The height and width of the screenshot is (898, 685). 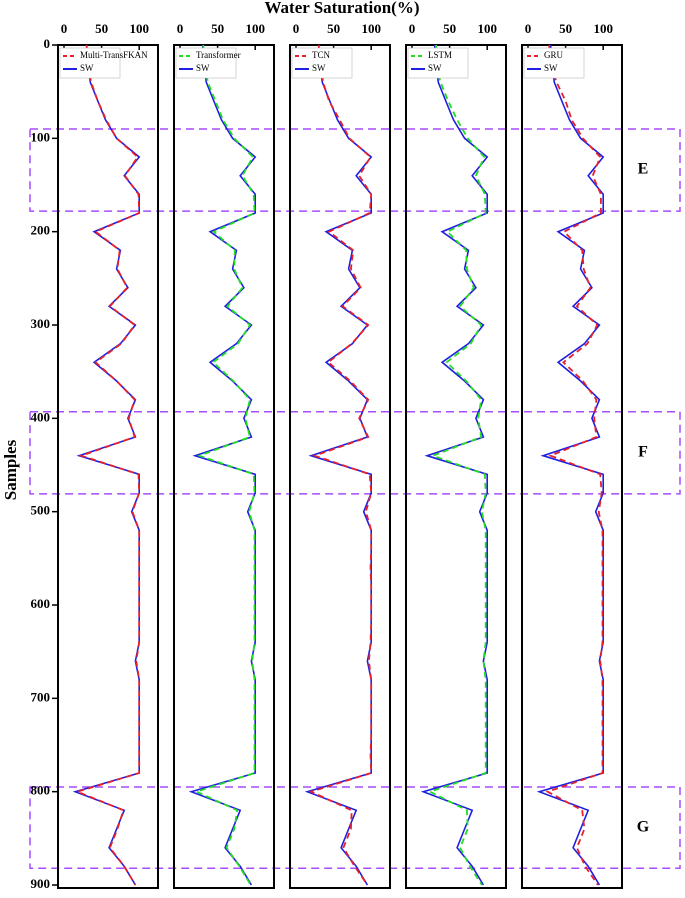 What do you see at coordinates (41, 790) in the screenshot?
I see `y-tick-label: 800` at bounding box center [41, 790].